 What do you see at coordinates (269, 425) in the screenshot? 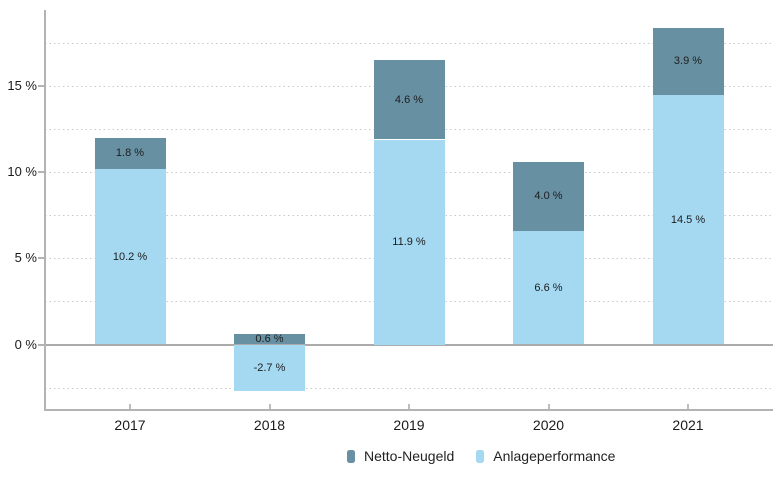
I see `x-axis-label-2018: 2018` at bounding box center [269, 425].